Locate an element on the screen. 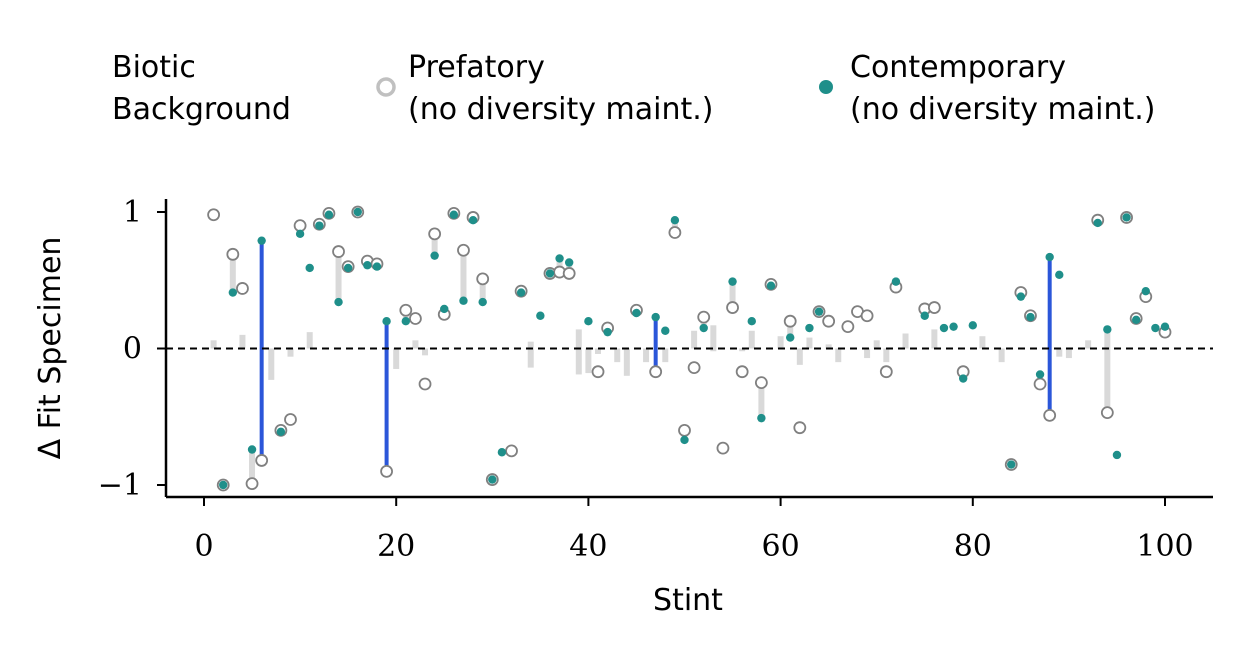 Image resolution: width=1253 pixels, height=648 pixels. x-tick-label: 80 is located at coordinates (973, 546).